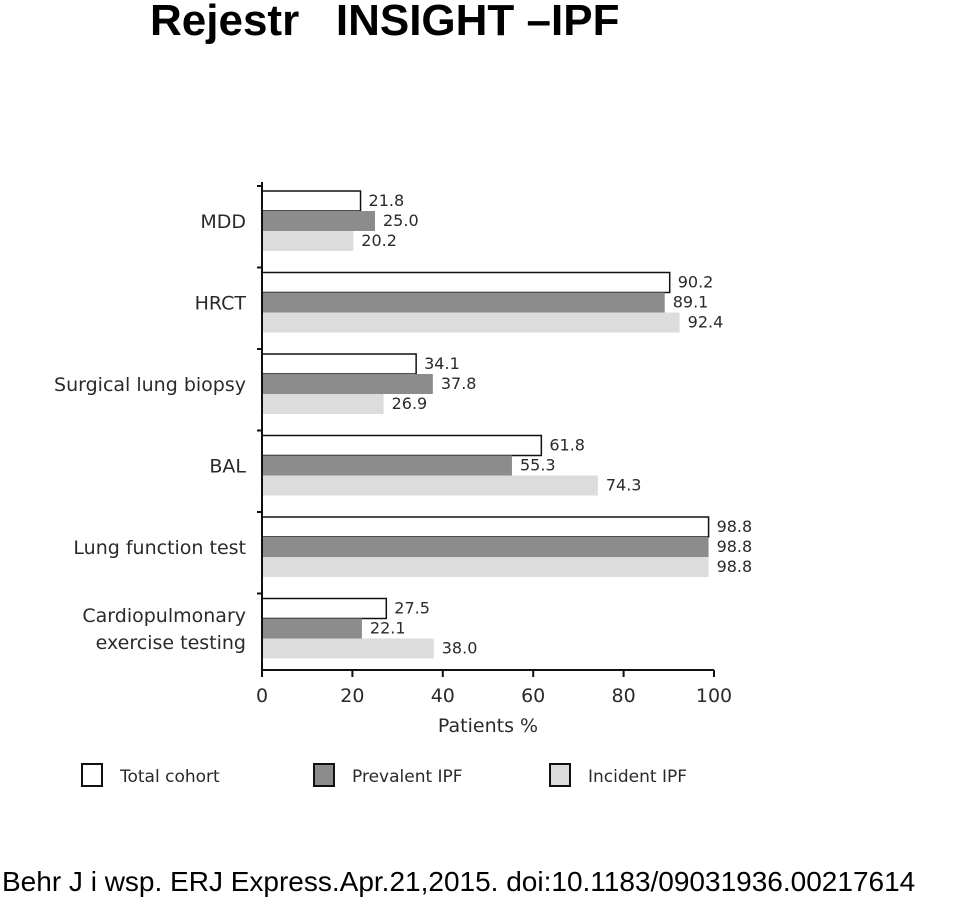  I want to click on legend-label: Total cohort, so click(169, 777).